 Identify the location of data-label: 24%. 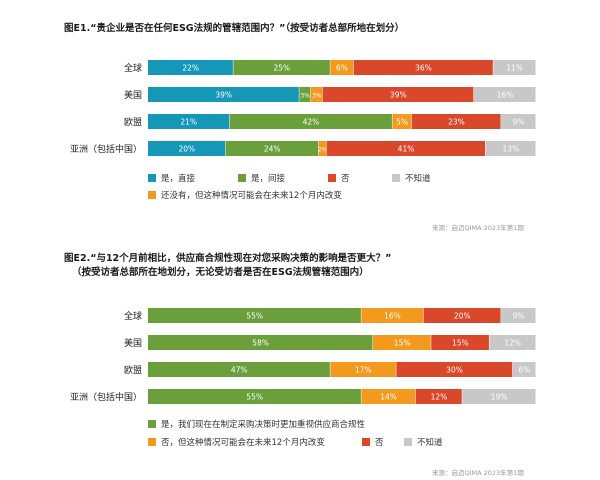
(272, 149).